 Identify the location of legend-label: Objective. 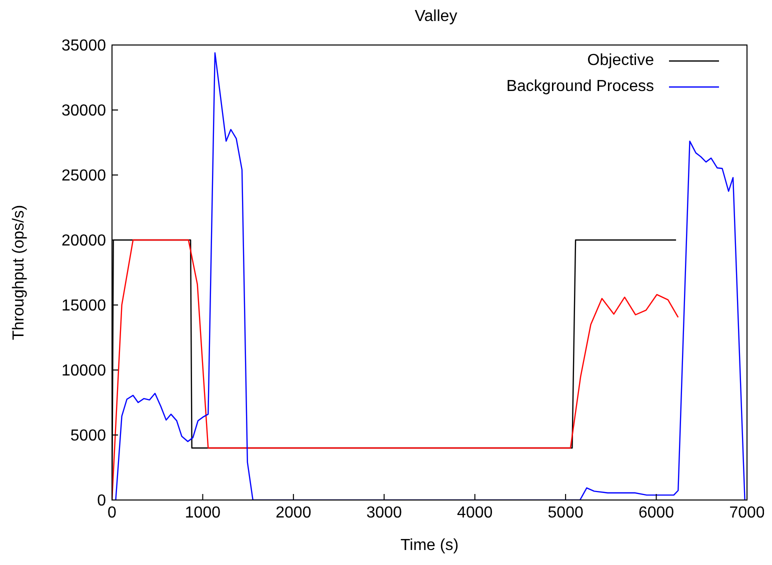
(620, 61).